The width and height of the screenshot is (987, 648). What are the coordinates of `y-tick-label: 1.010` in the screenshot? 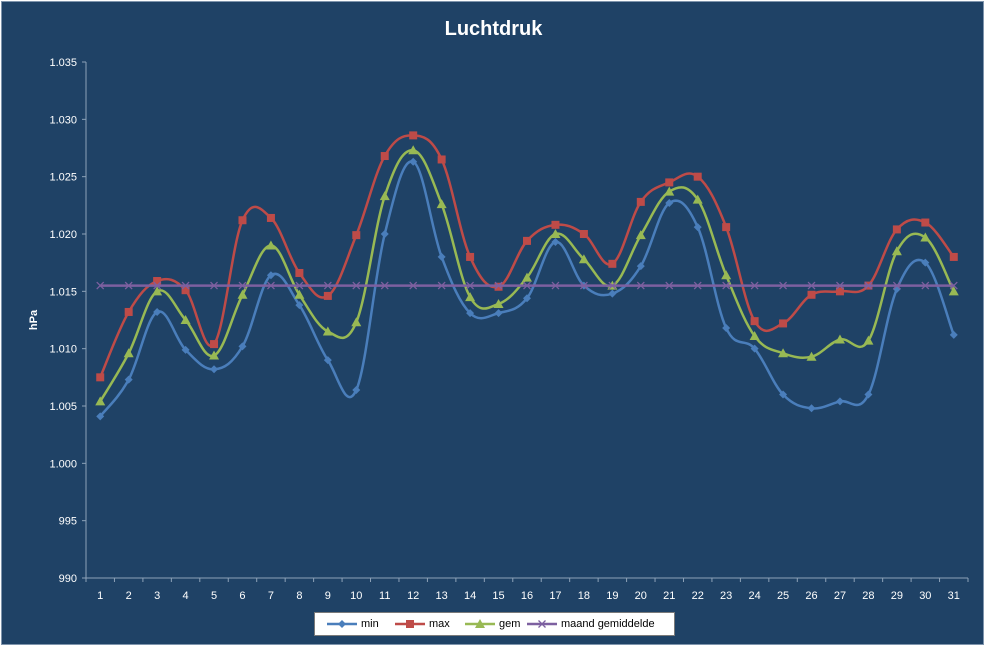 It's located at (63, 350).